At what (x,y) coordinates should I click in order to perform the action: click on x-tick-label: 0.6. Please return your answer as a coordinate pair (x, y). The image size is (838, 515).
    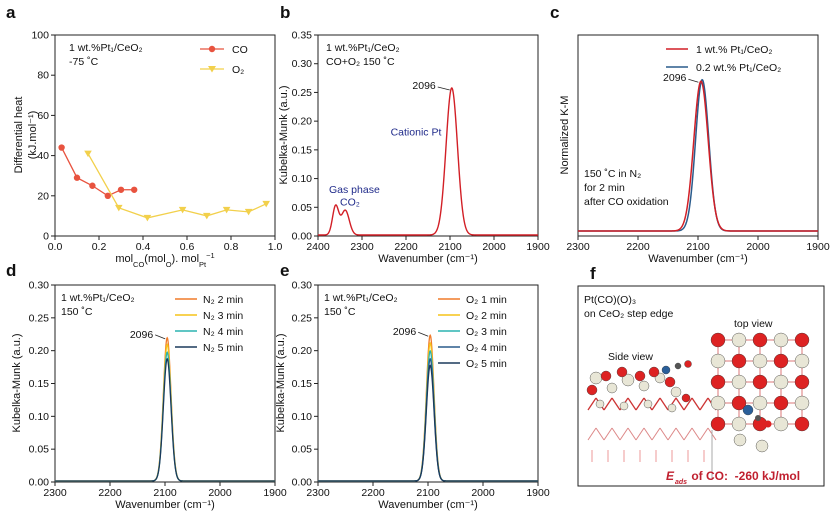
    Looking at the image, I should click on (187, 247).